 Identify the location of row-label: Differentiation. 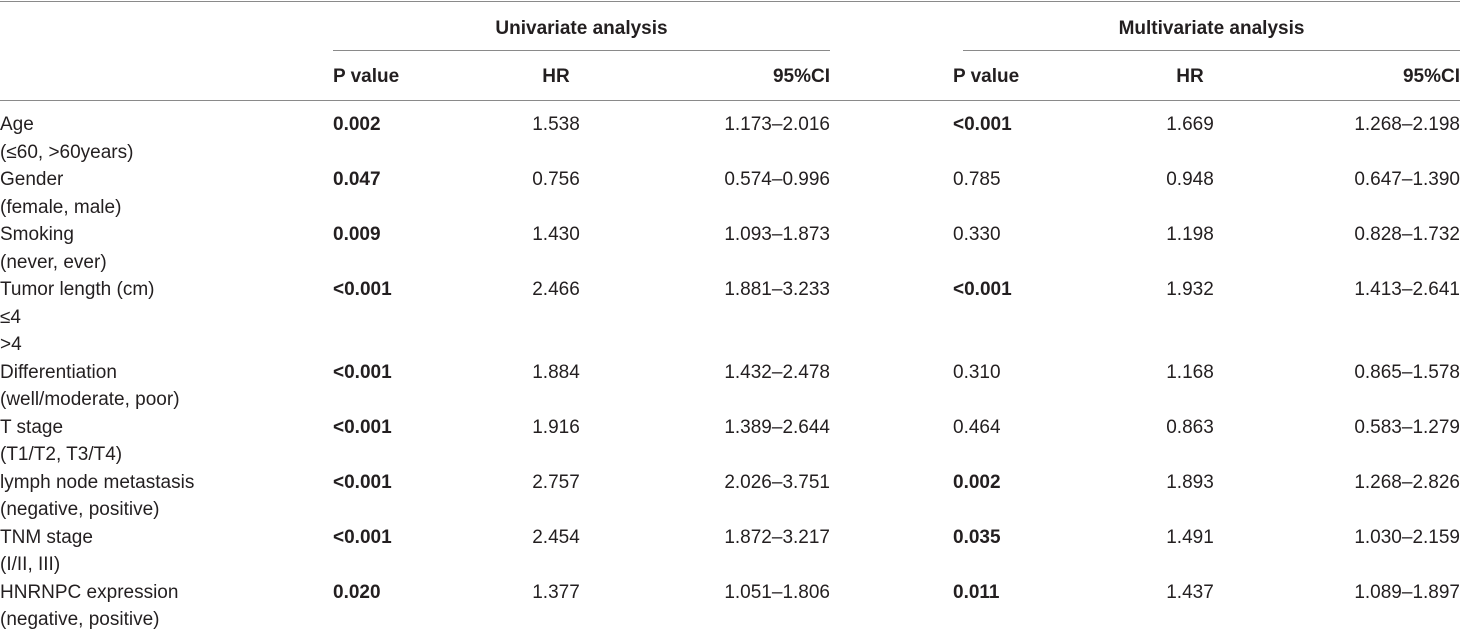
(58, 372).